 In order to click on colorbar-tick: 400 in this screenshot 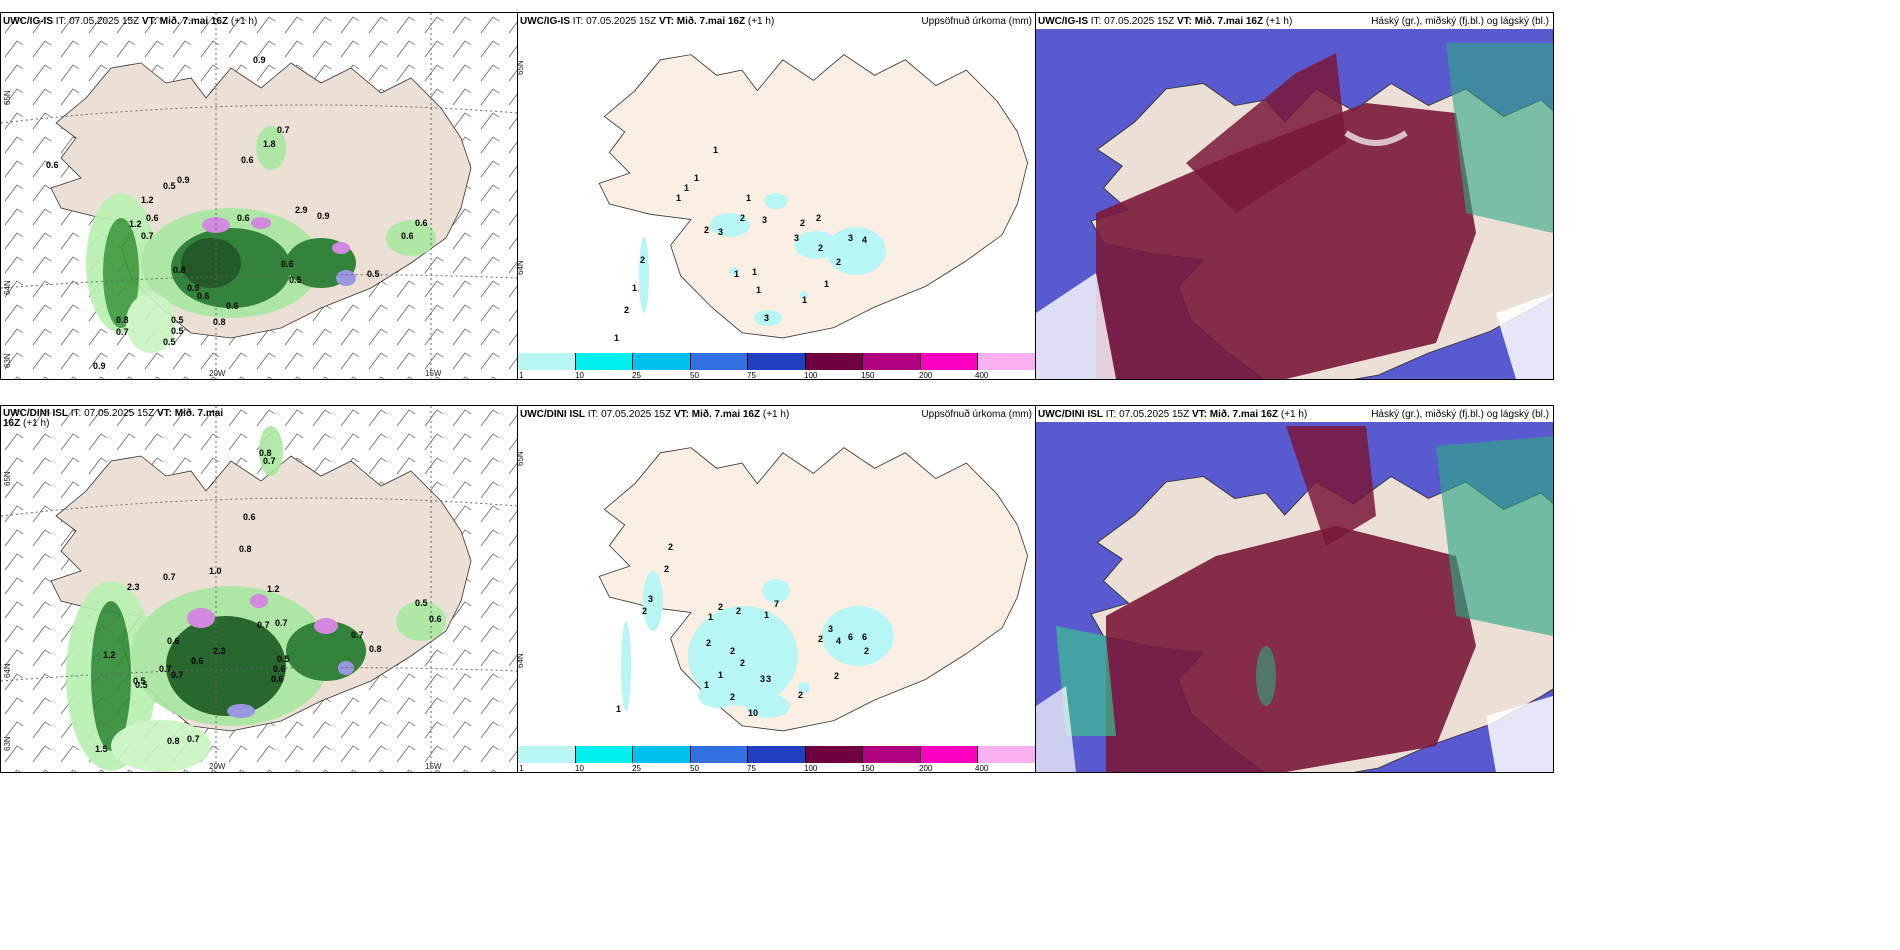, I will do `click(982, 768)`.